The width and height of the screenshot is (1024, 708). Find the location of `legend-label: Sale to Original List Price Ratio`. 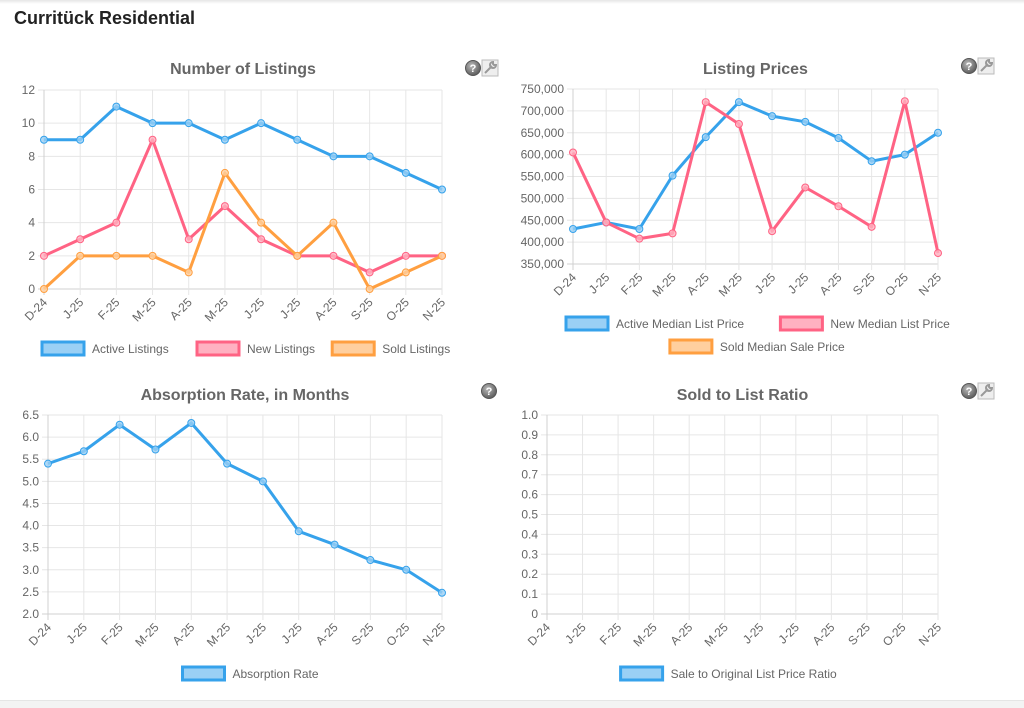

legend-label: Sale to Original List Price Ratio is located at coordinates (754, 674).